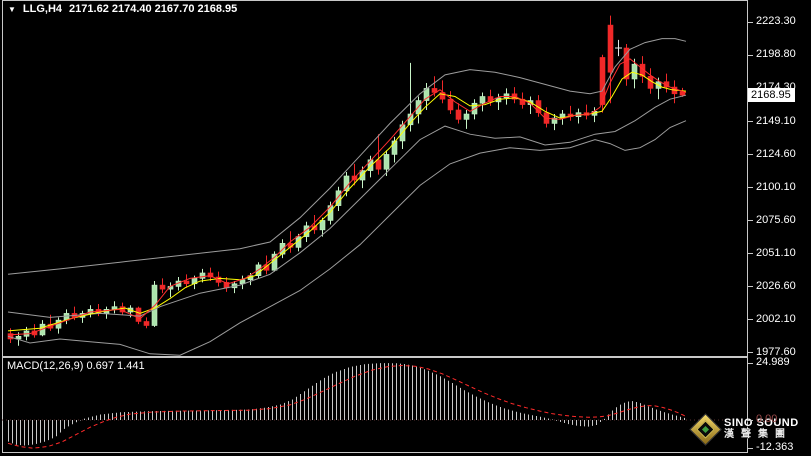 This screenshot has width=811, height=456. I want to click on window-border-bottom, so click(375, 452).